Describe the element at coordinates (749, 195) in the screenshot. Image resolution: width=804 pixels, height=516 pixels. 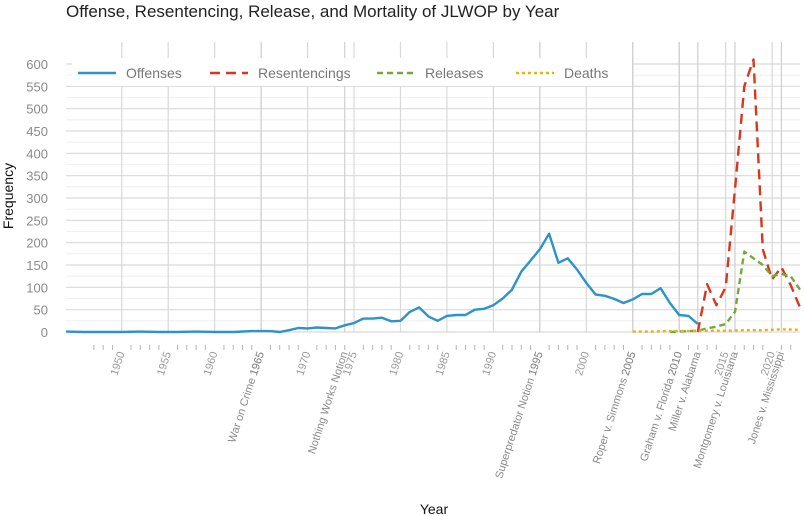
I see `series-resentencings-line` at that location.